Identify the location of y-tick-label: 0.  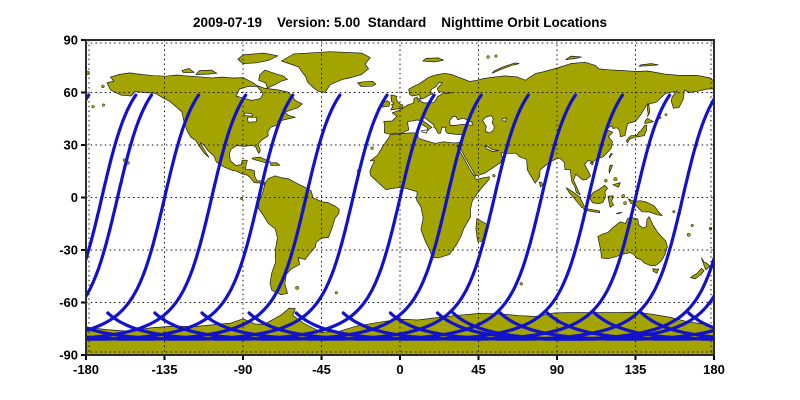
(74, 197).